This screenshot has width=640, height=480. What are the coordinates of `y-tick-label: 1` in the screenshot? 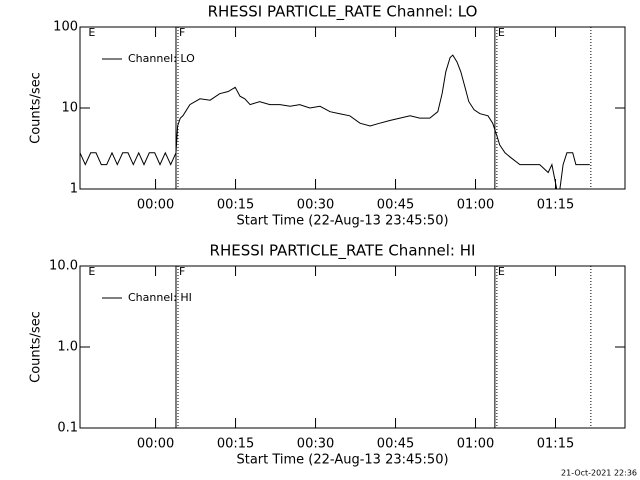 It's located at (74, 189).